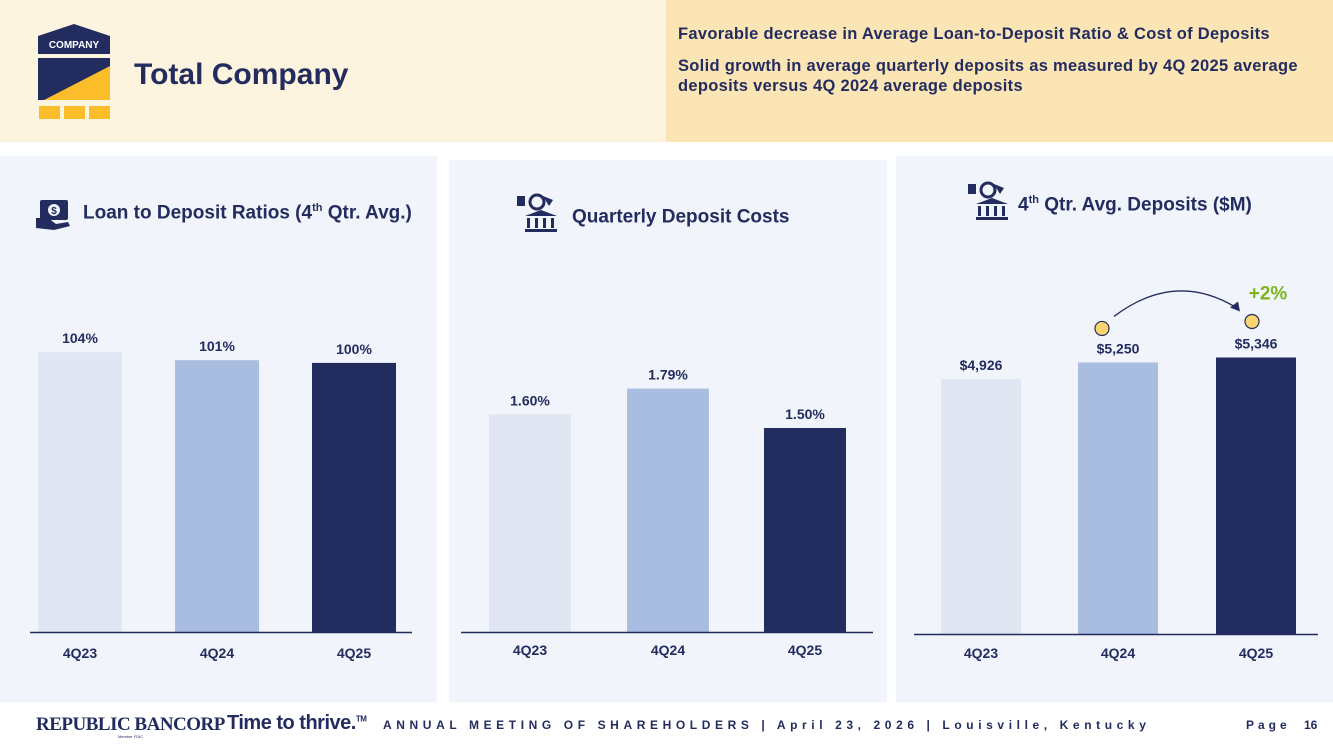 Image resolution: width=1333 pixels, height=749 pixels. What do you see at coordinates (1311, 725) in the screenshot?
I see `page-number: 16` at bounding box center [1311, 725].